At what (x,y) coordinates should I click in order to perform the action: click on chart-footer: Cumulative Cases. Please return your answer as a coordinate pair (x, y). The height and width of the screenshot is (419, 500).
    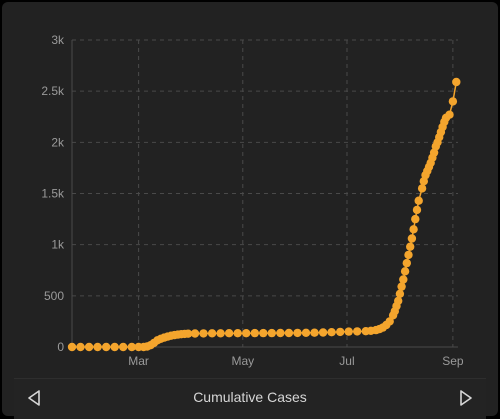
    Looking at the image, I should click on (250, 398).